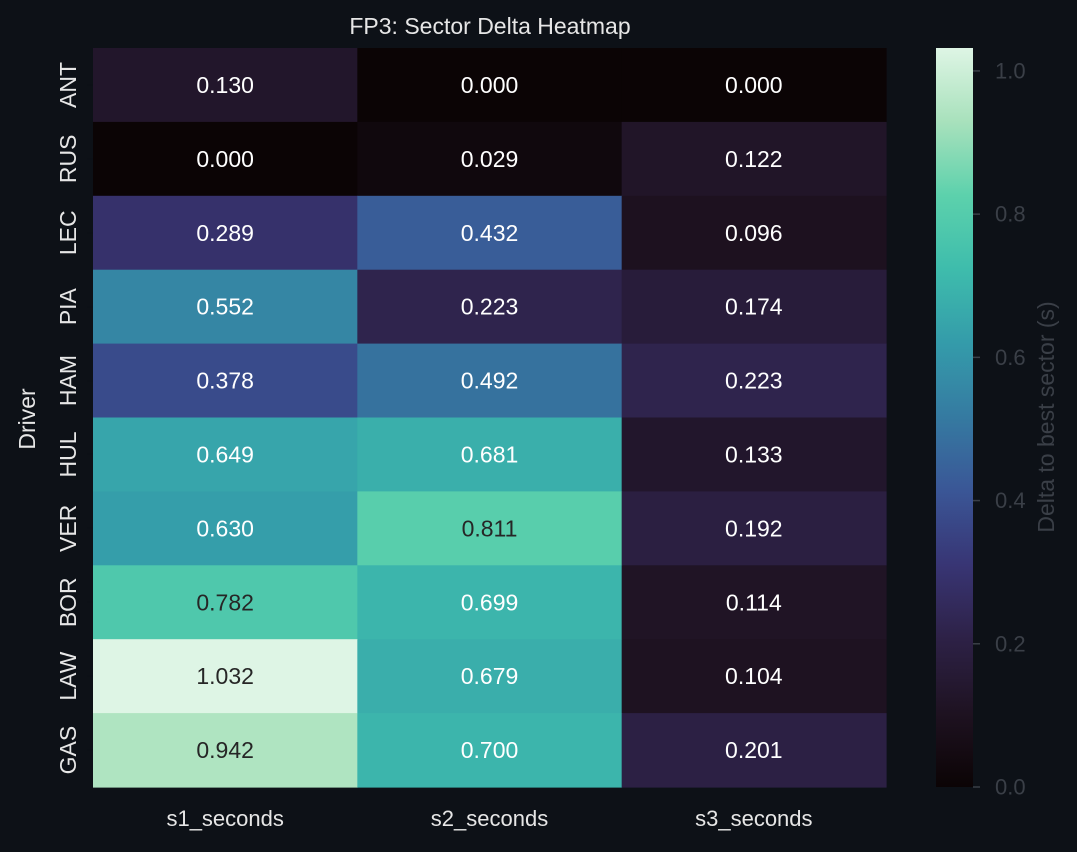 This screenshot has width=1077, height=852. Describe the element at coordinates (224, 818) in the screenshot. I see `column-tick-label: s1_seconds` at that location.